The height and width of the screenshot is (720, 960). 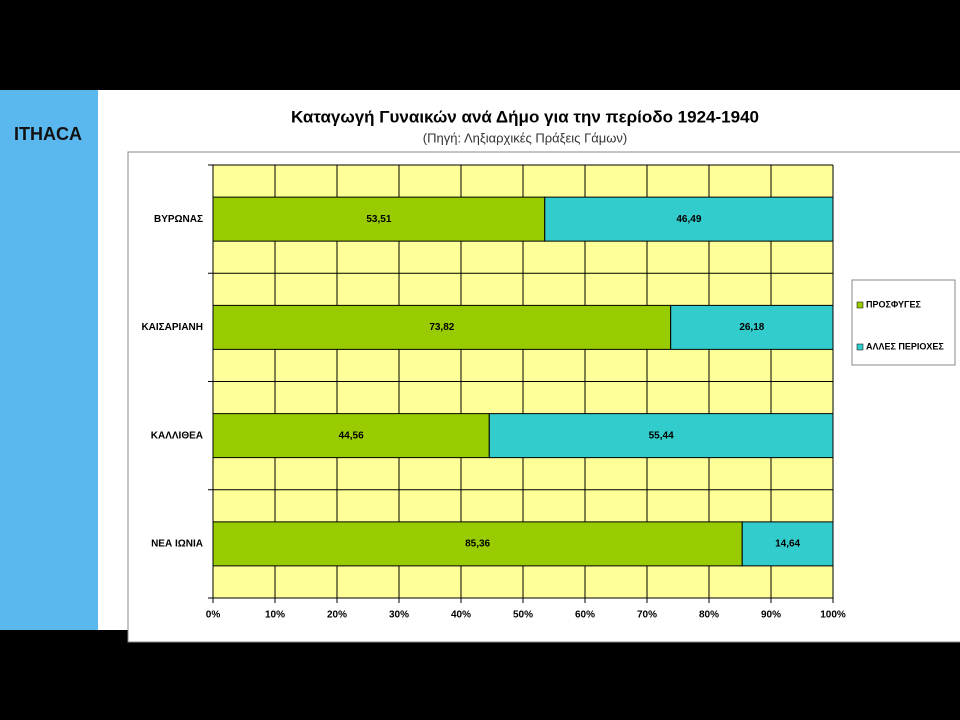 I want to click on y-tick-label: ΒΥΡΩΝΑΣ, so click(x=178, y=219).